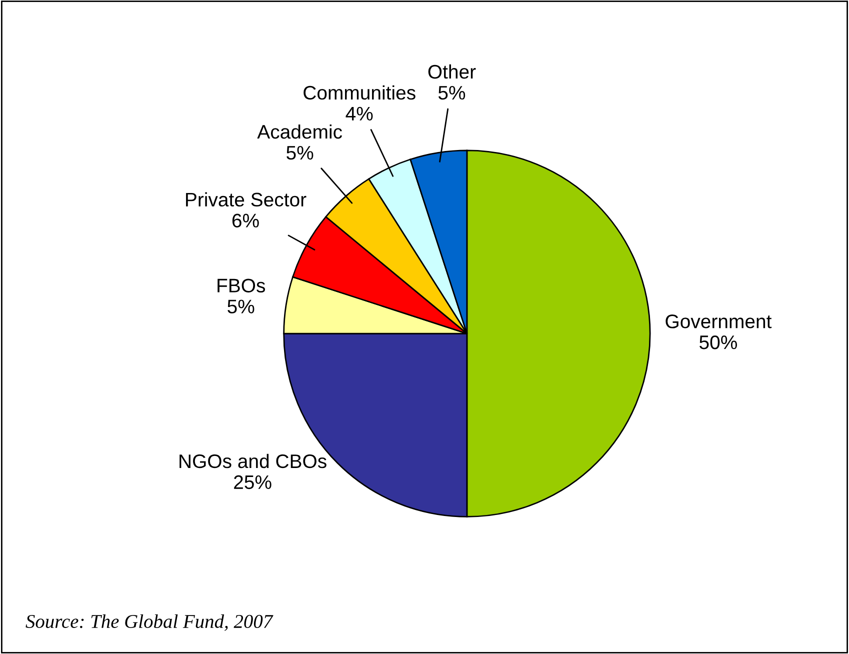 Image resolution: width=849 pixels, height=654 pixels. What do you see at coordinates (246, 199) in the screenshot?
I see `slice-label: Private Sector` at bounding box center [246, 199].